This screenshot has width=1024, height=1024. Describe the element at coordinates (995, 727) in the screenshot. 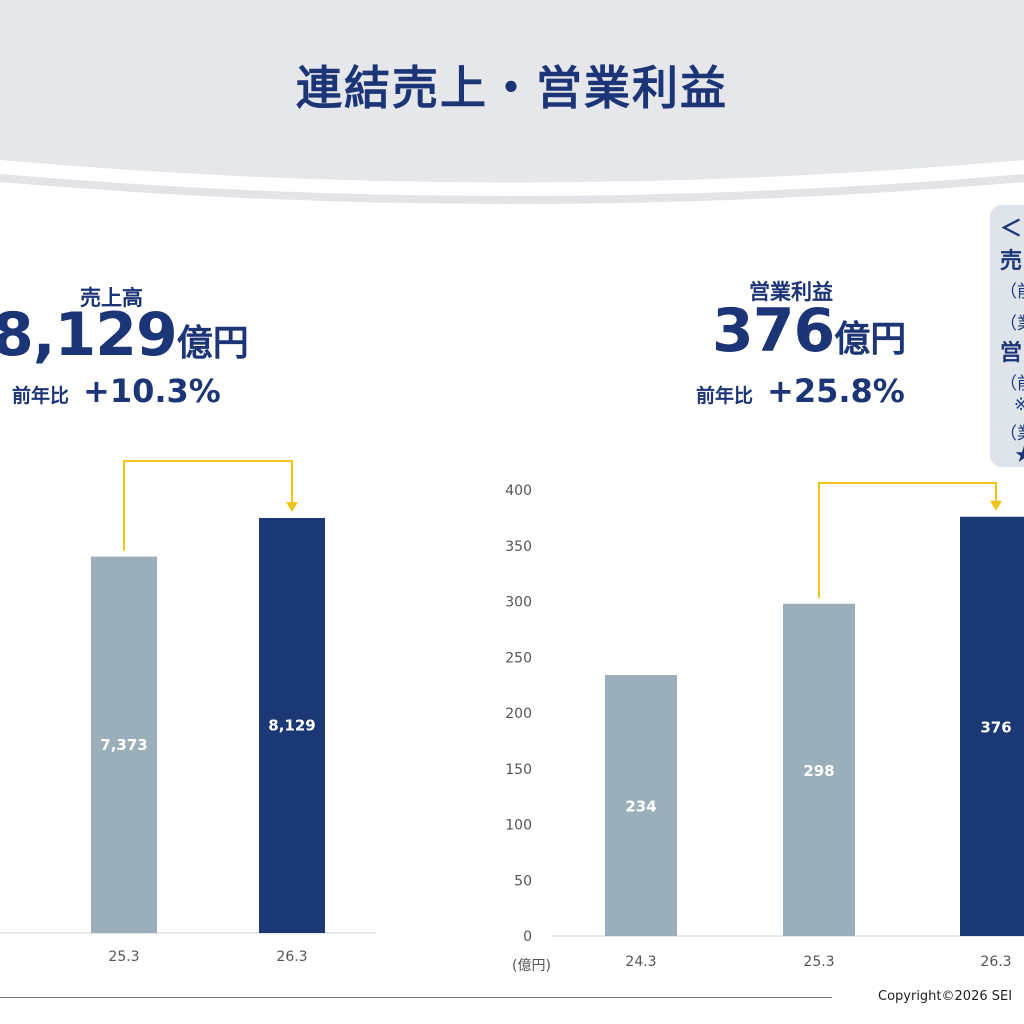

I see `bar-value-label: 376` at that location.